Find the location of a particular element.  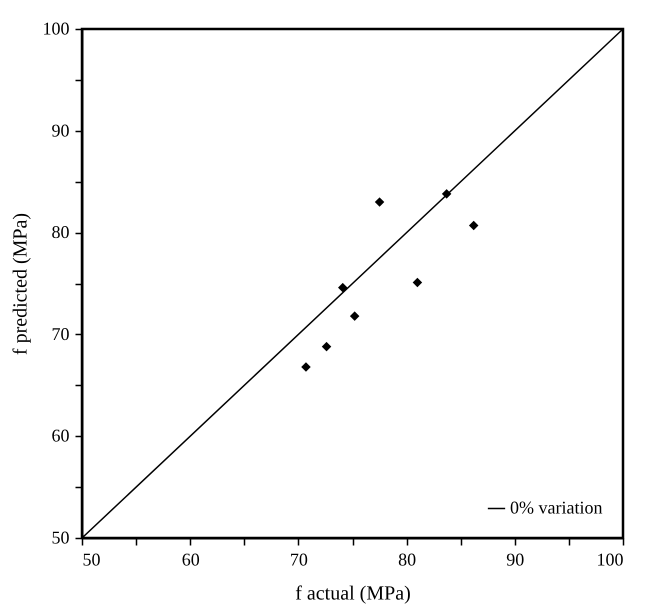

y-tick-label: 60 is located at coordinates (61, 436).